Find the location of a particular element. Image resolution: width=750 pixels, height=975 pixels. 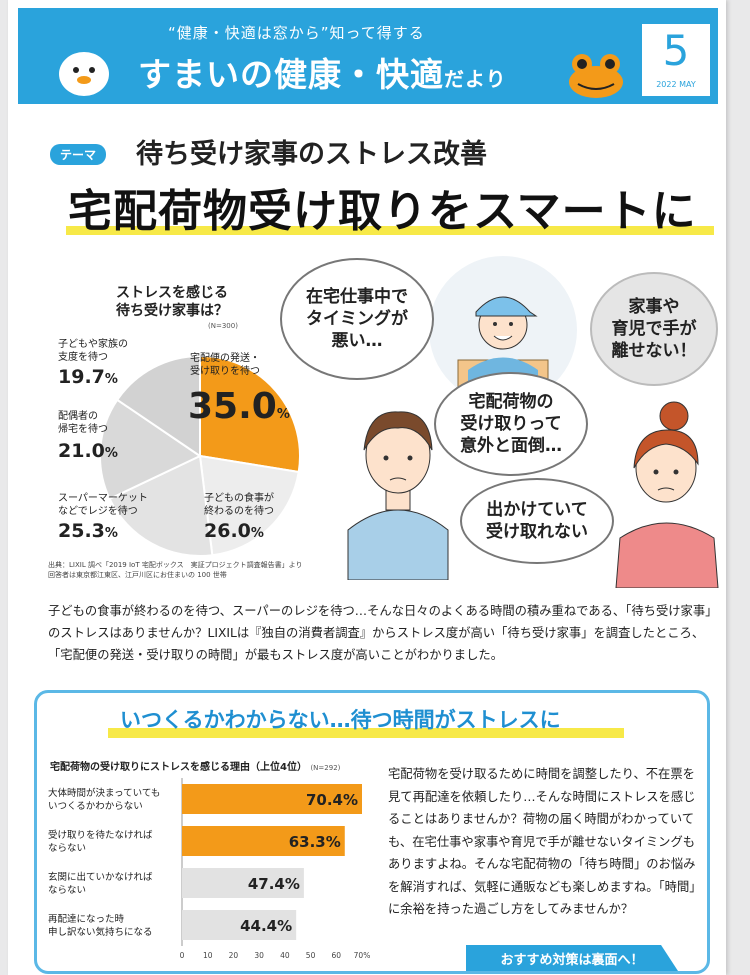

pie-value-family-prep: 19.7% is located at coordinates (88, 377).